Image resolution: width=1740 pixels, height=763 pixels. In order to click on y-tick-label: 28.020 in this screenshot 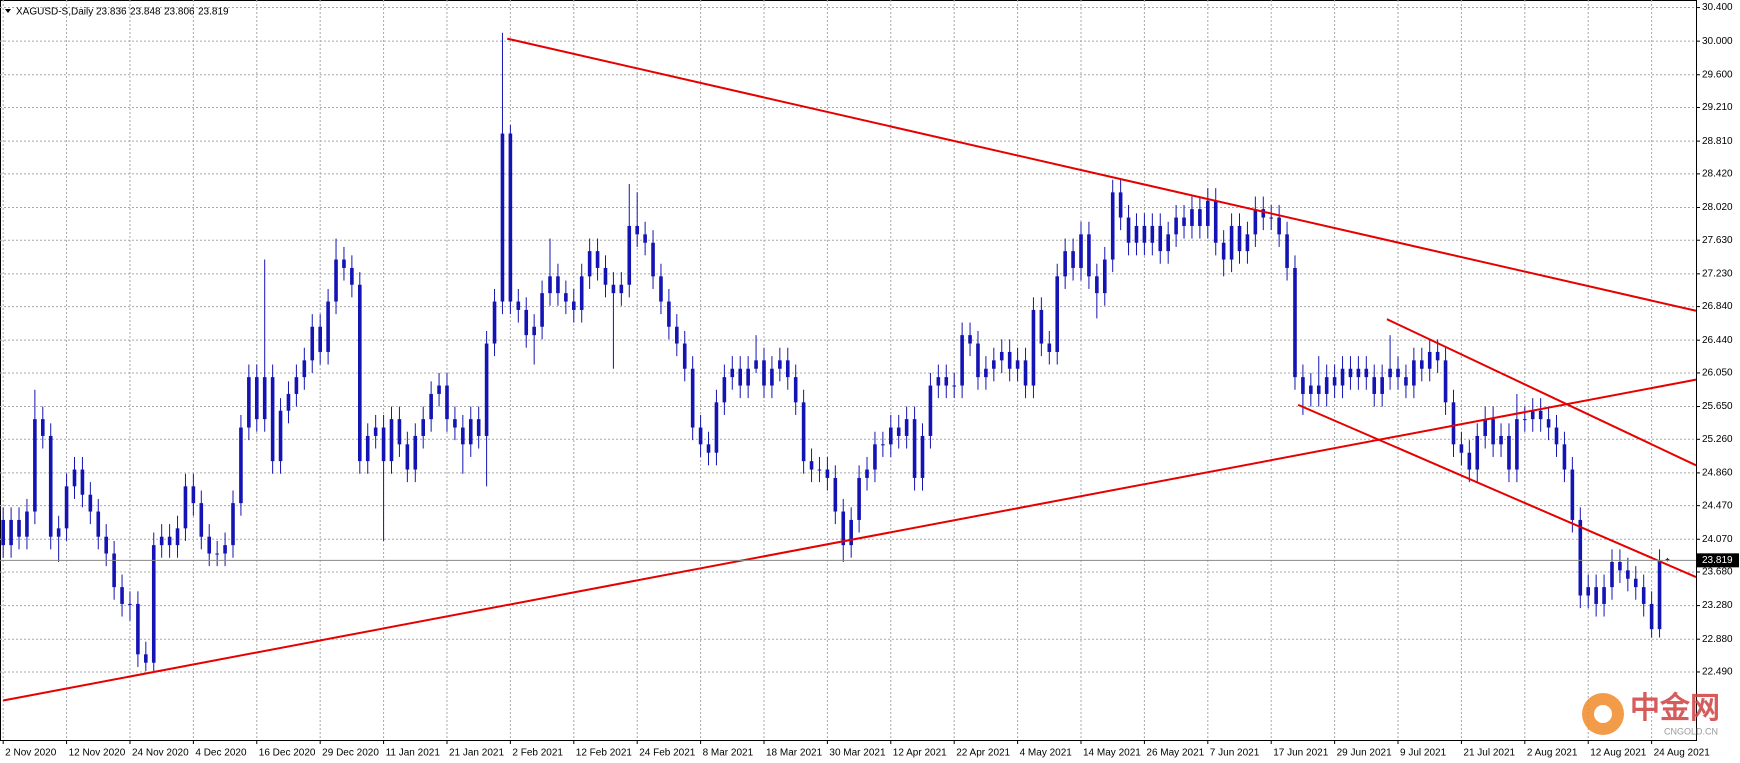, I will do `click(1717, 207)`.